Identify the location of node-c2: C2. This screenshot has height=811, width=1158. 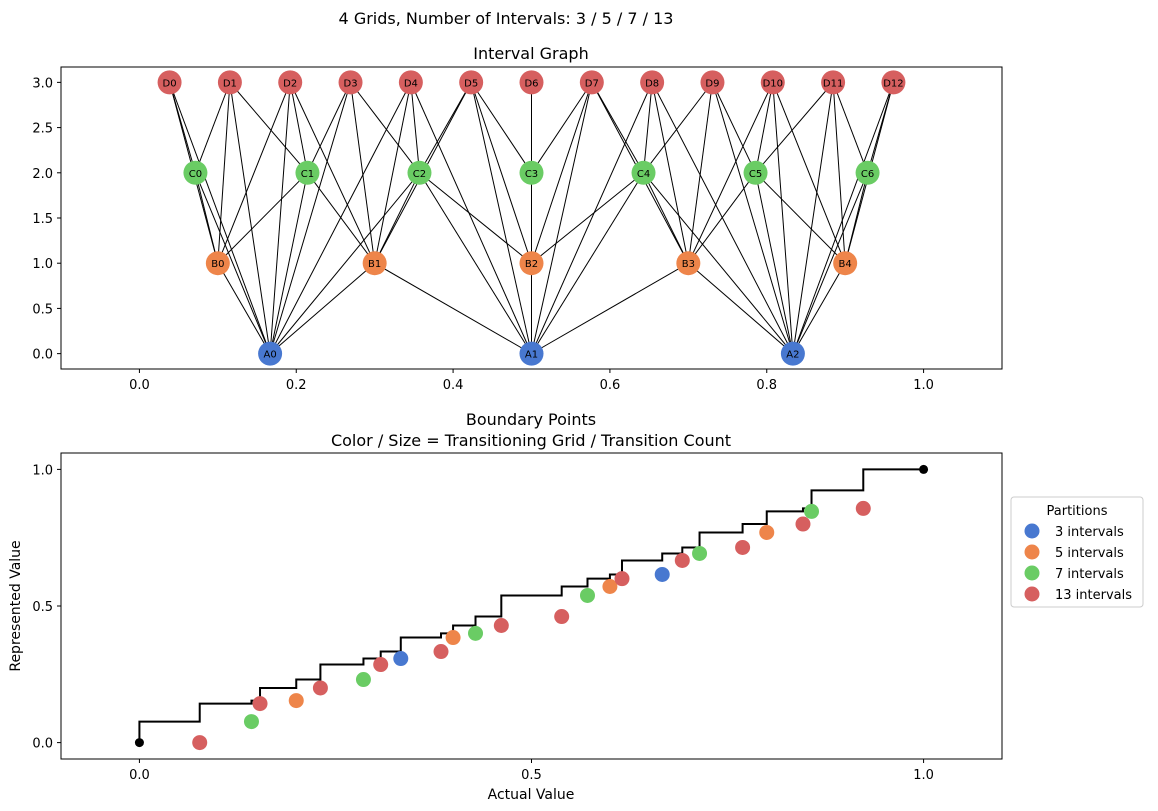
(419, 172).